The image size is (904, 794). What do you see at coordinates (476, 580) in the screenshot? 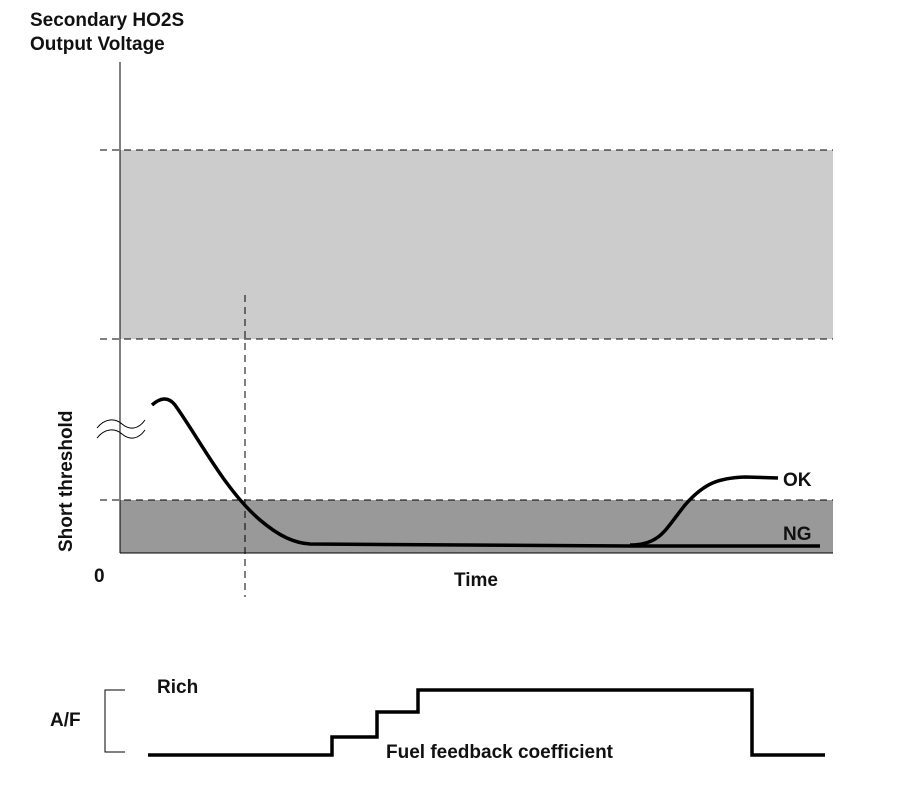
I see `x-axis-label: Time` at bounding box center [476, 580].